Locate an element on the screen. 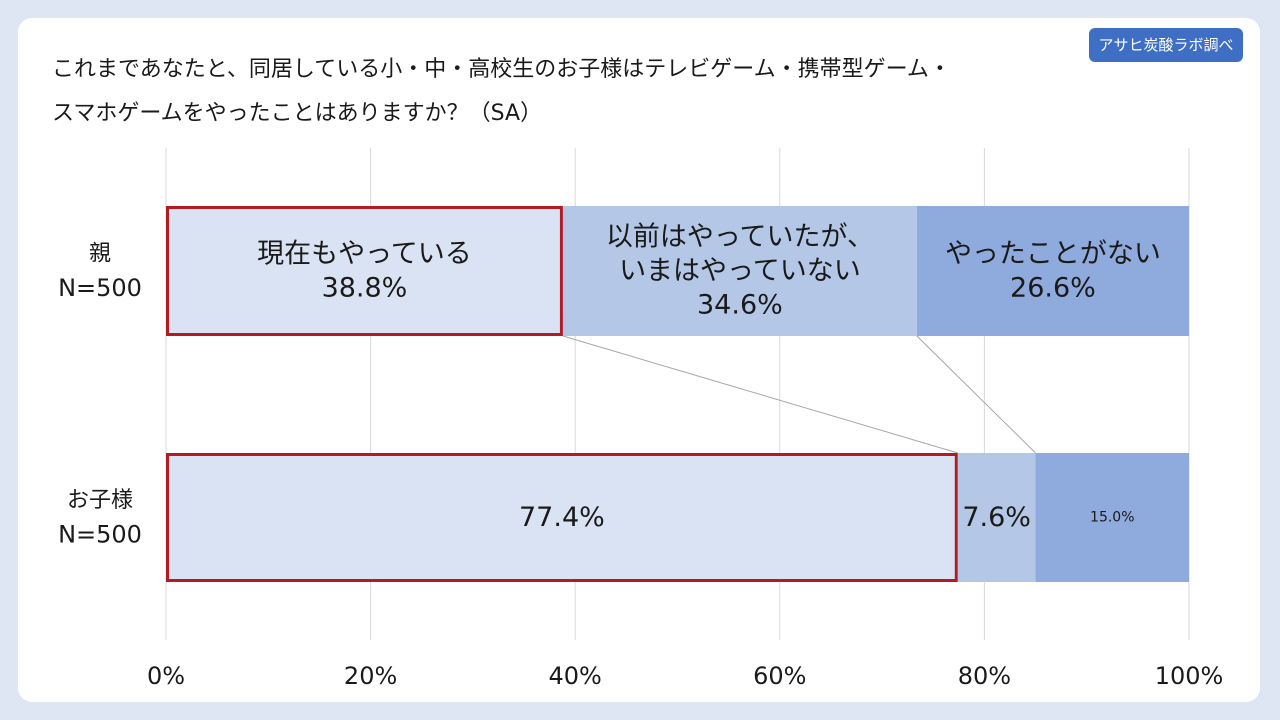  x-tick-label-1: 20% is located at coordinates (370, 676).